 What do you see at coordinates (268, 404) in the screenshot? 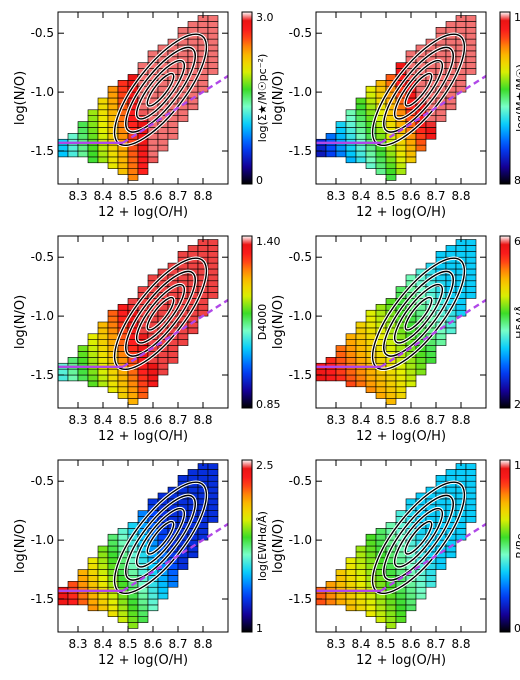
I see `colorbar-min-label: 0.85` at bounding box center [268, 404].